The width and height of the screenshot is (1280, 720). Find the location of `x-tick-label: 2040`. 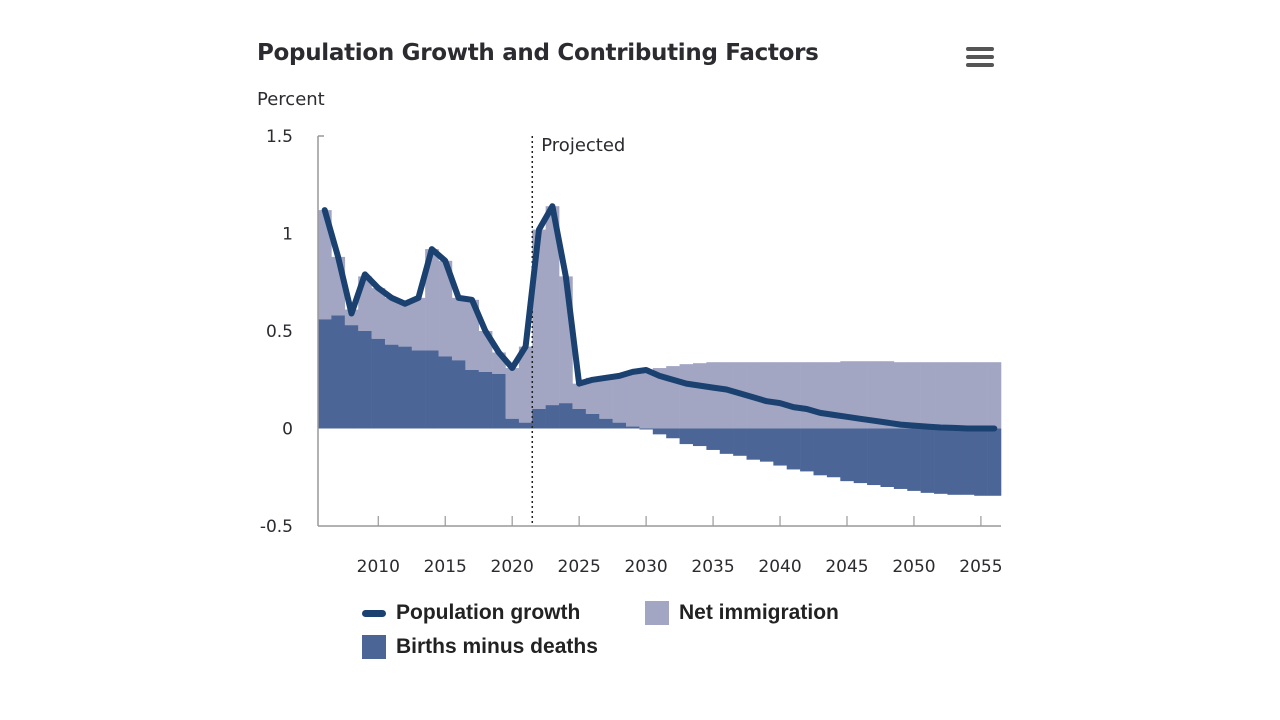

x-tick-label: 2040 is located at coordinates (779, 567).